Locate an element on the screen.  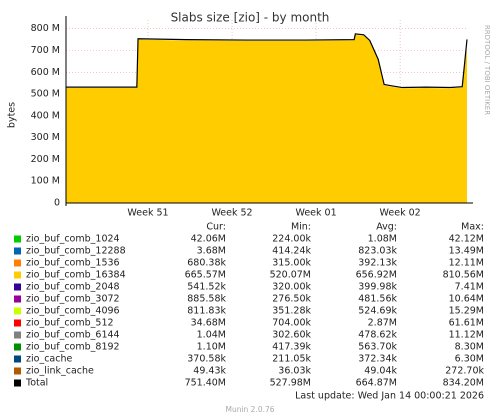
legend-stat: 563.70k is located at coordinates (377, 347).